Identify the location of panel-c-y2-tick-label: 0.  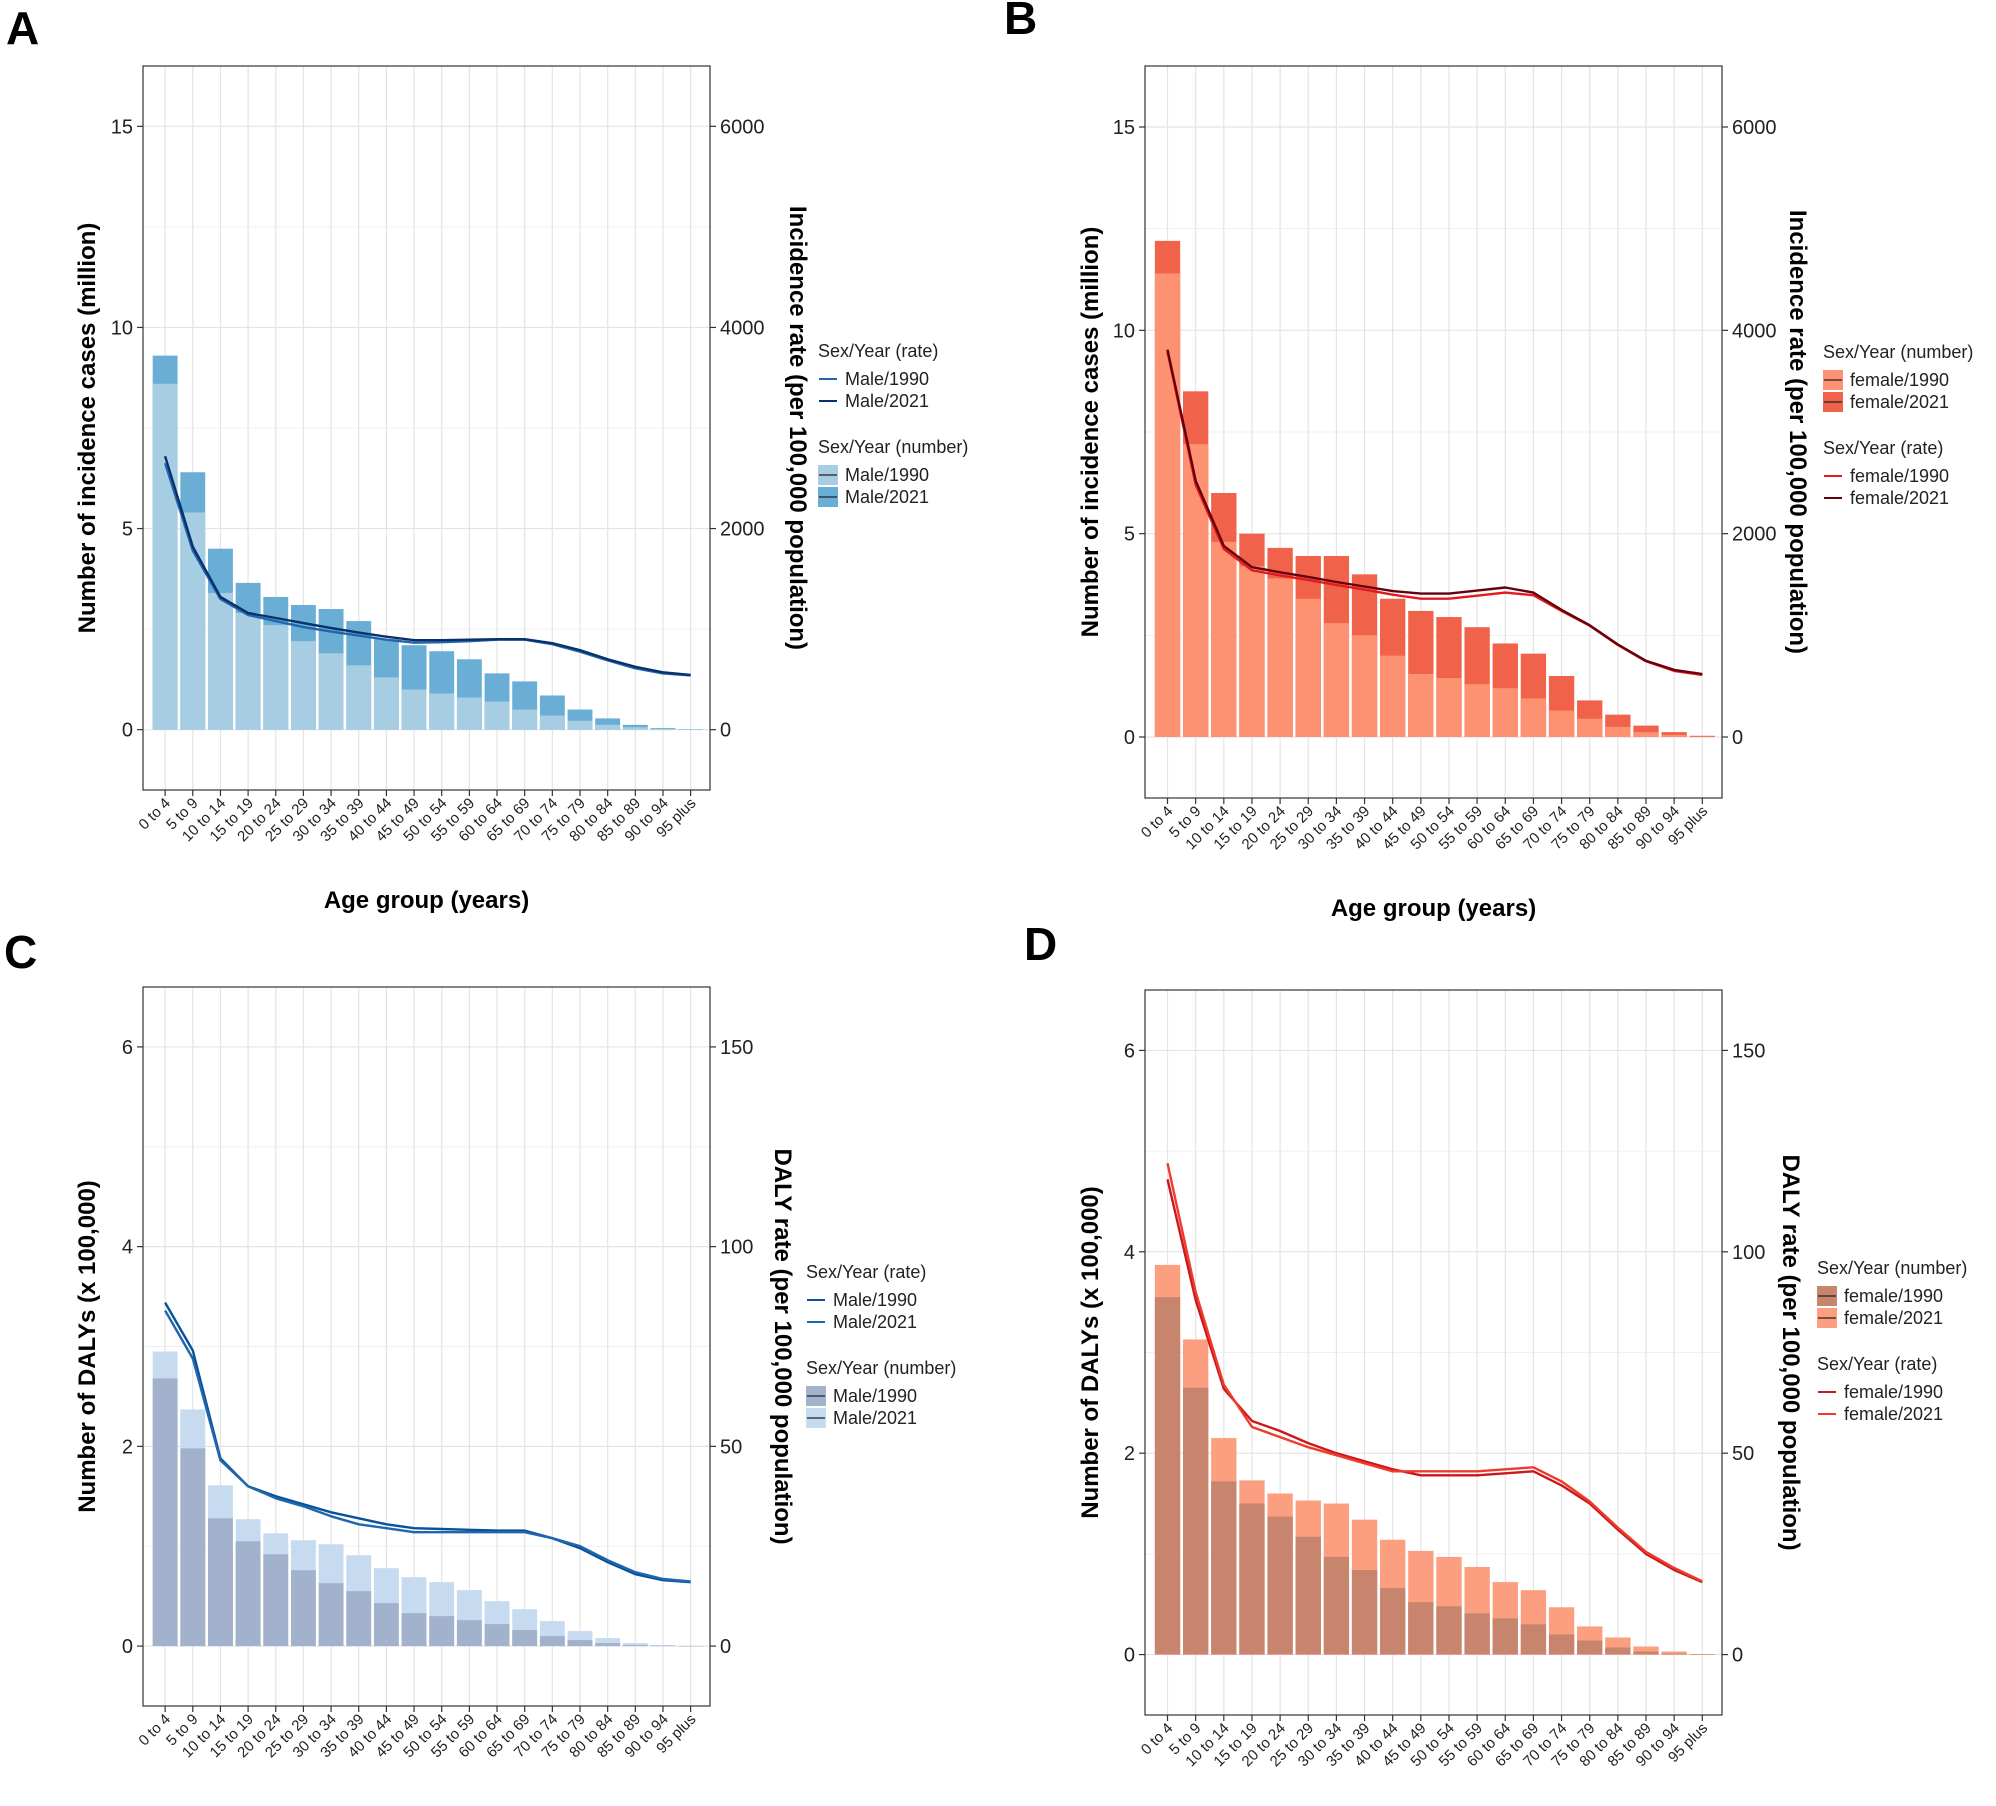
(725, 1647).